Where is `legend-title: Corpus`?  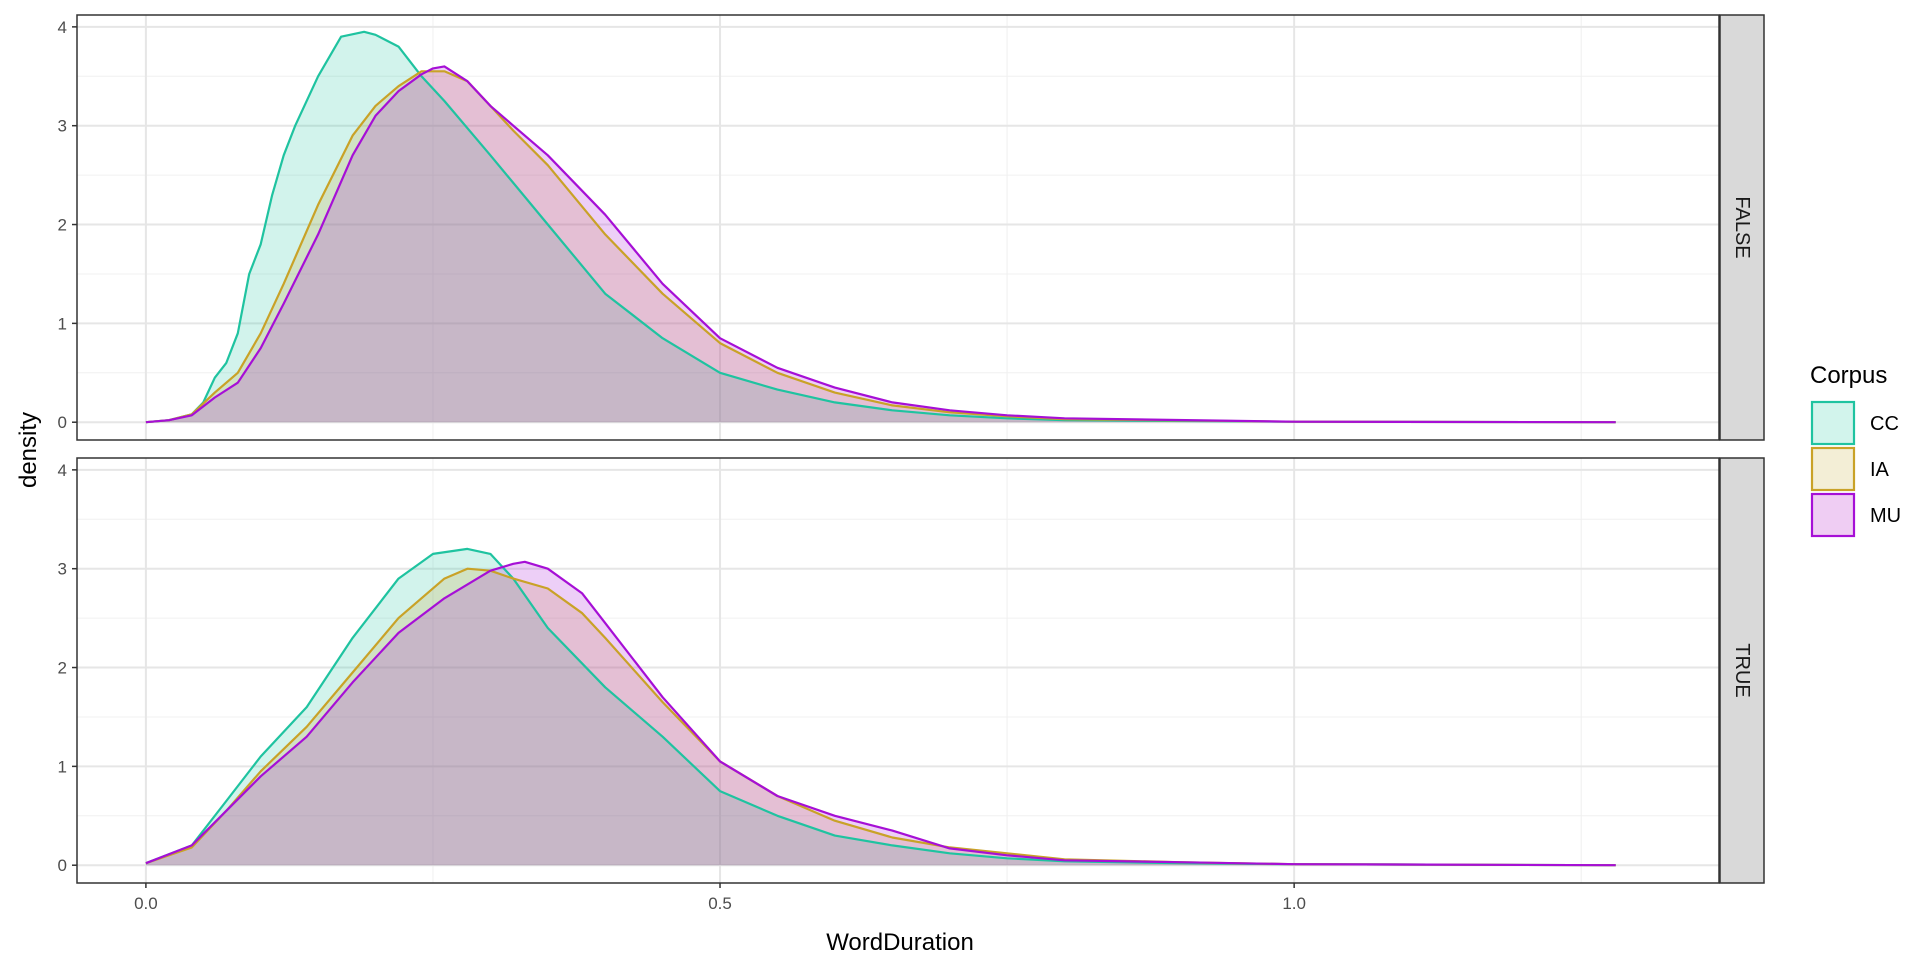 legend-title: Corpus is located at coordinates (1848, 375).